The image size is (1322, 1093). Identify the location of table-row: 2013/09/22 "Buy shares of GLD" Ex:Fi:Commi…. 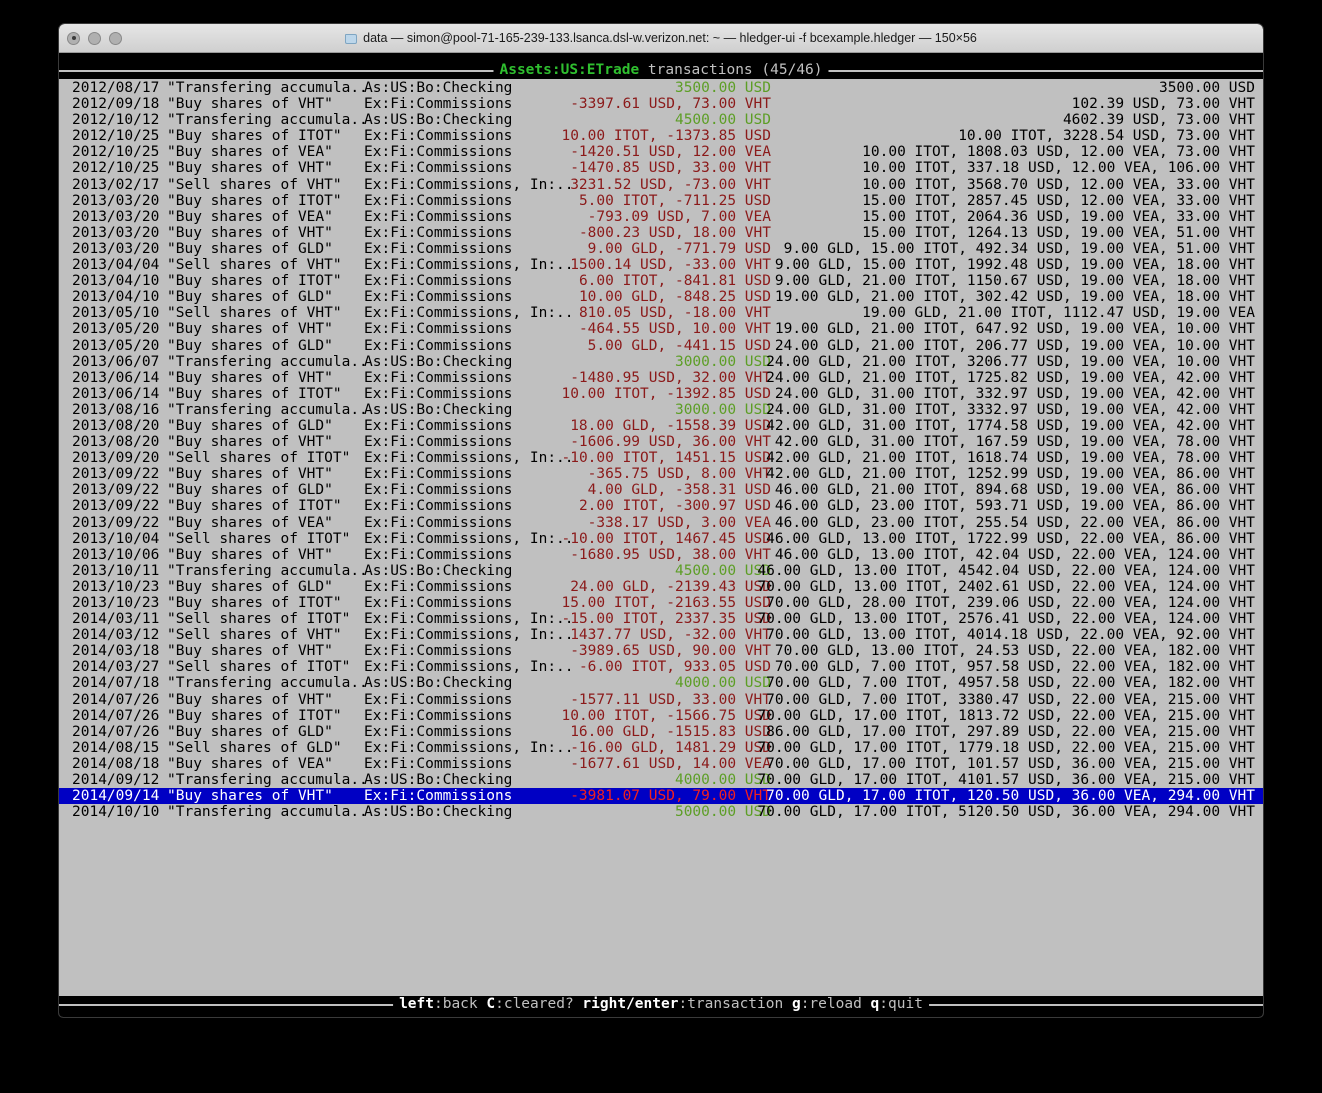
(661, 490).